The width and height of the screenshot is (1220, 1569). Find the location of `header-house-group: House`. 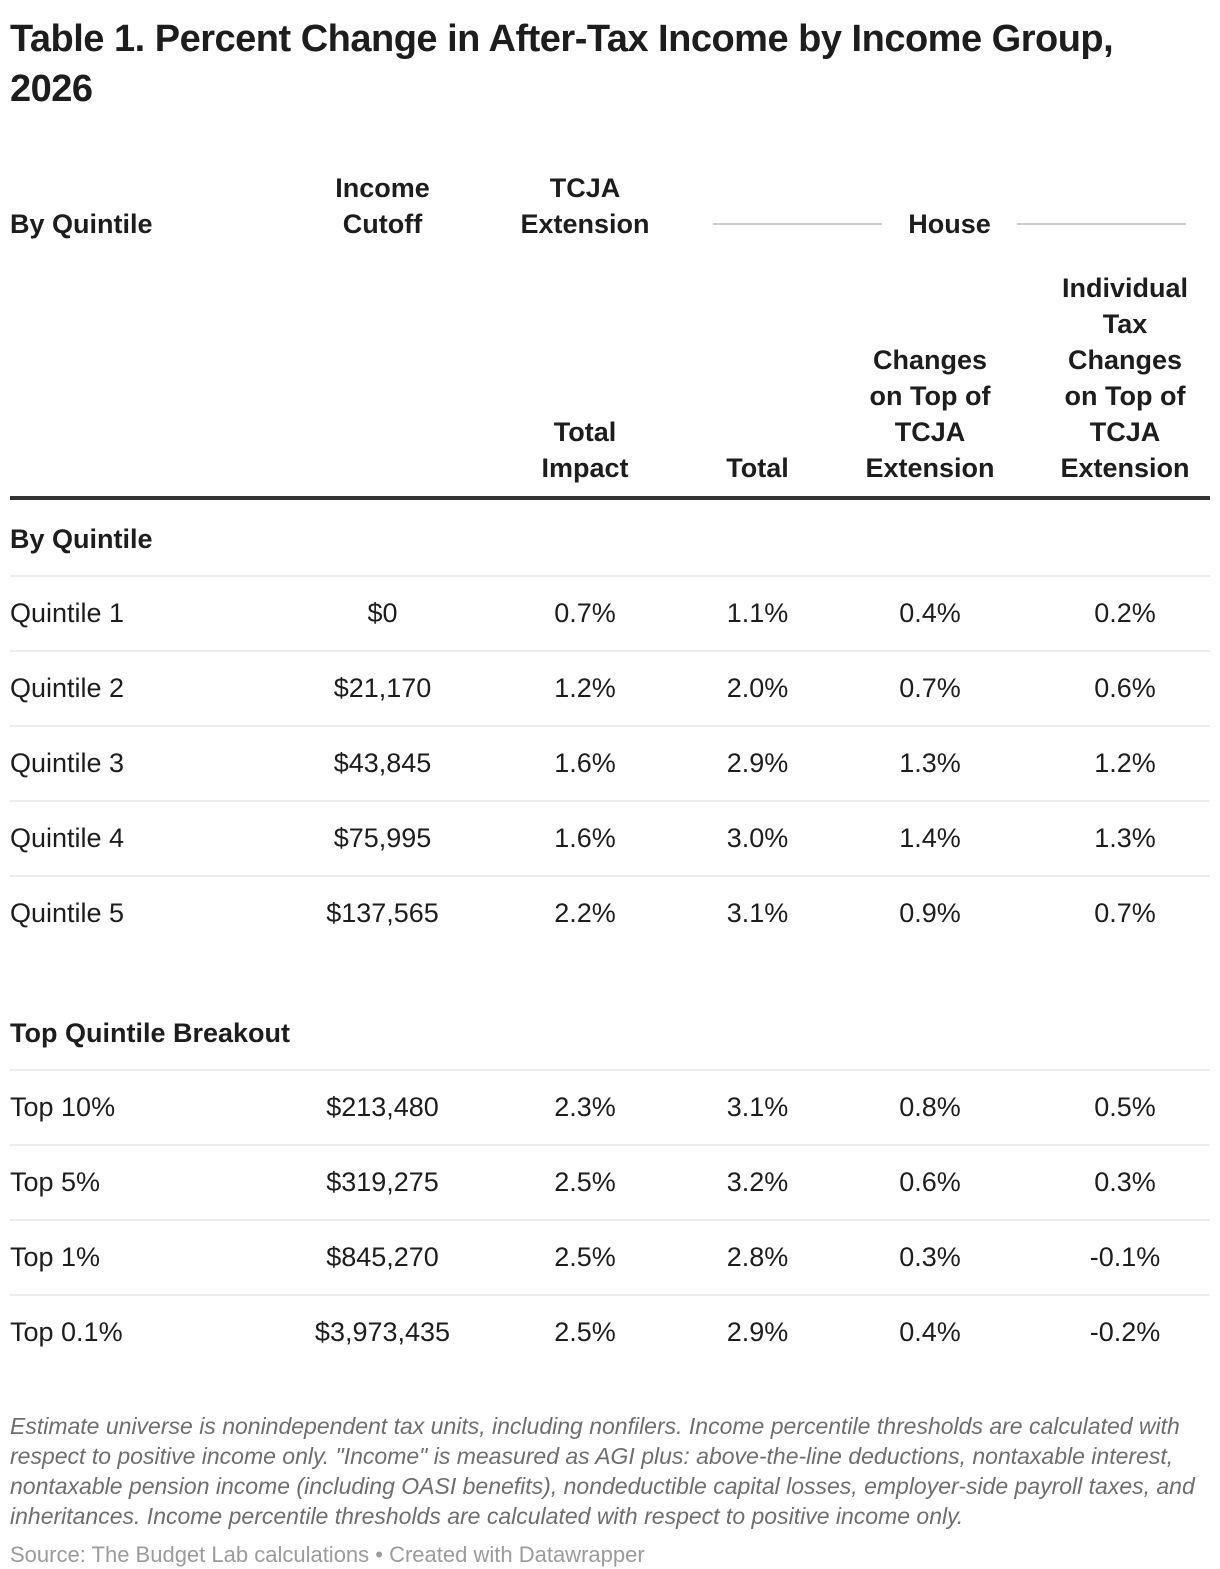

header-house-group: House is located at coordinates (952, 206).